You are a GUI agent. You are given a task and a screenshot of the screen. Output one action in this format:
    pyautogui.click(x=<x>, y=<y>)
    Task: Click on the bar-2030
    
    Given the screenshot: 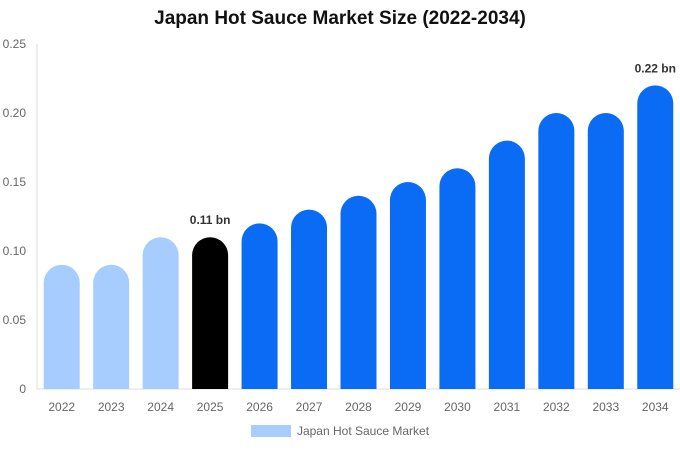 What is the action you would take?
    pyautogui.click(x=457, y=278)
    